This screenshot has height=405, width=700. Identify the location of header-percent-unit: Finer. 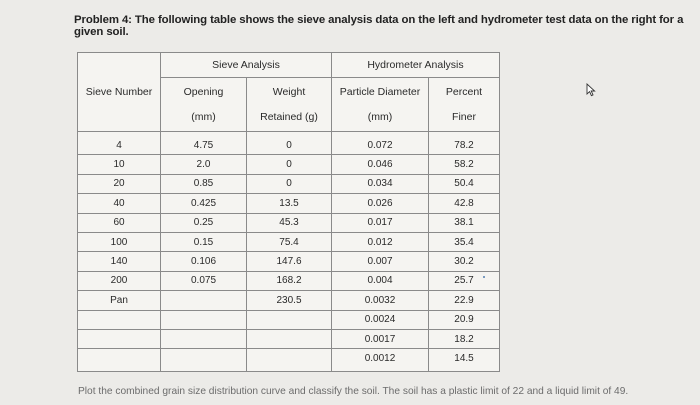
(464, 116).